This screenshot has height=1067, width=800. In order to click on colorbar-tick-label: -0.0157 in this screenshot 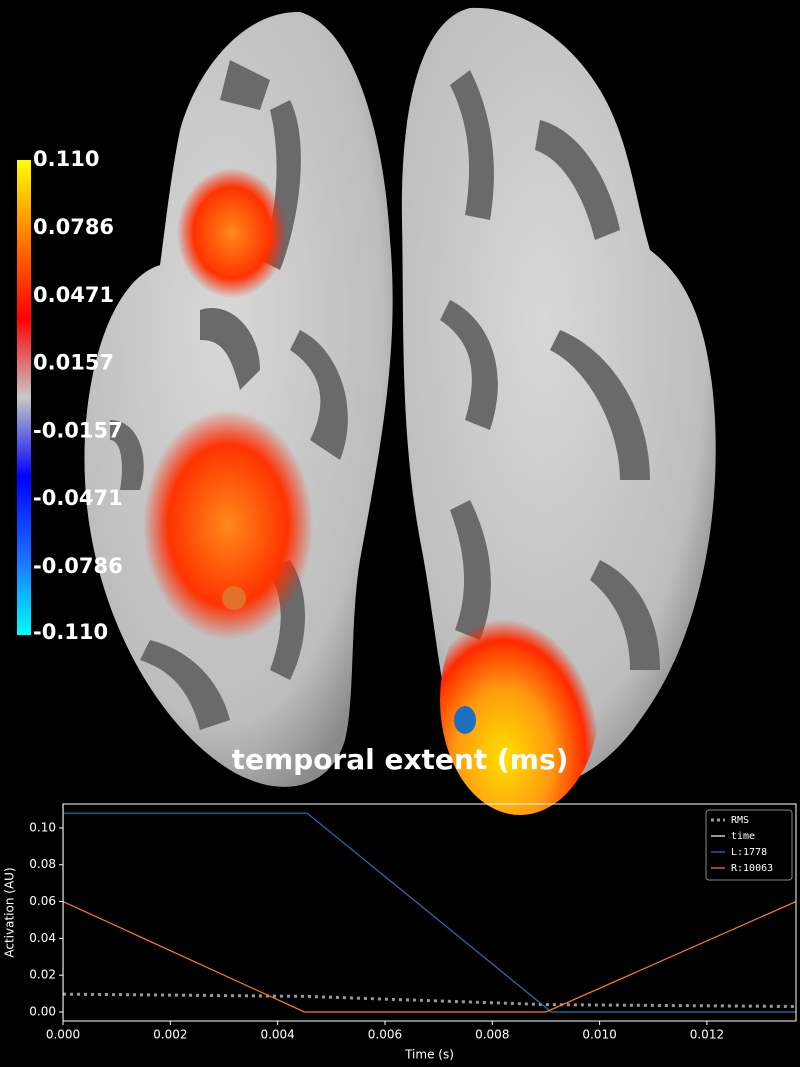, I will do `click(78, 430)`.